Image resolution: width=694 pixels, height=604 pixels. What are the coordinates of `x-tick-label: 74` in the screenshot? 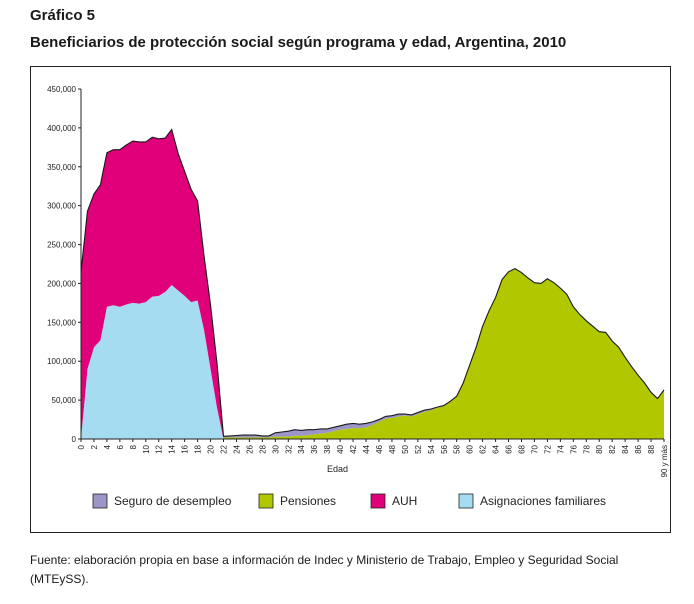 It's located at (560, 448).